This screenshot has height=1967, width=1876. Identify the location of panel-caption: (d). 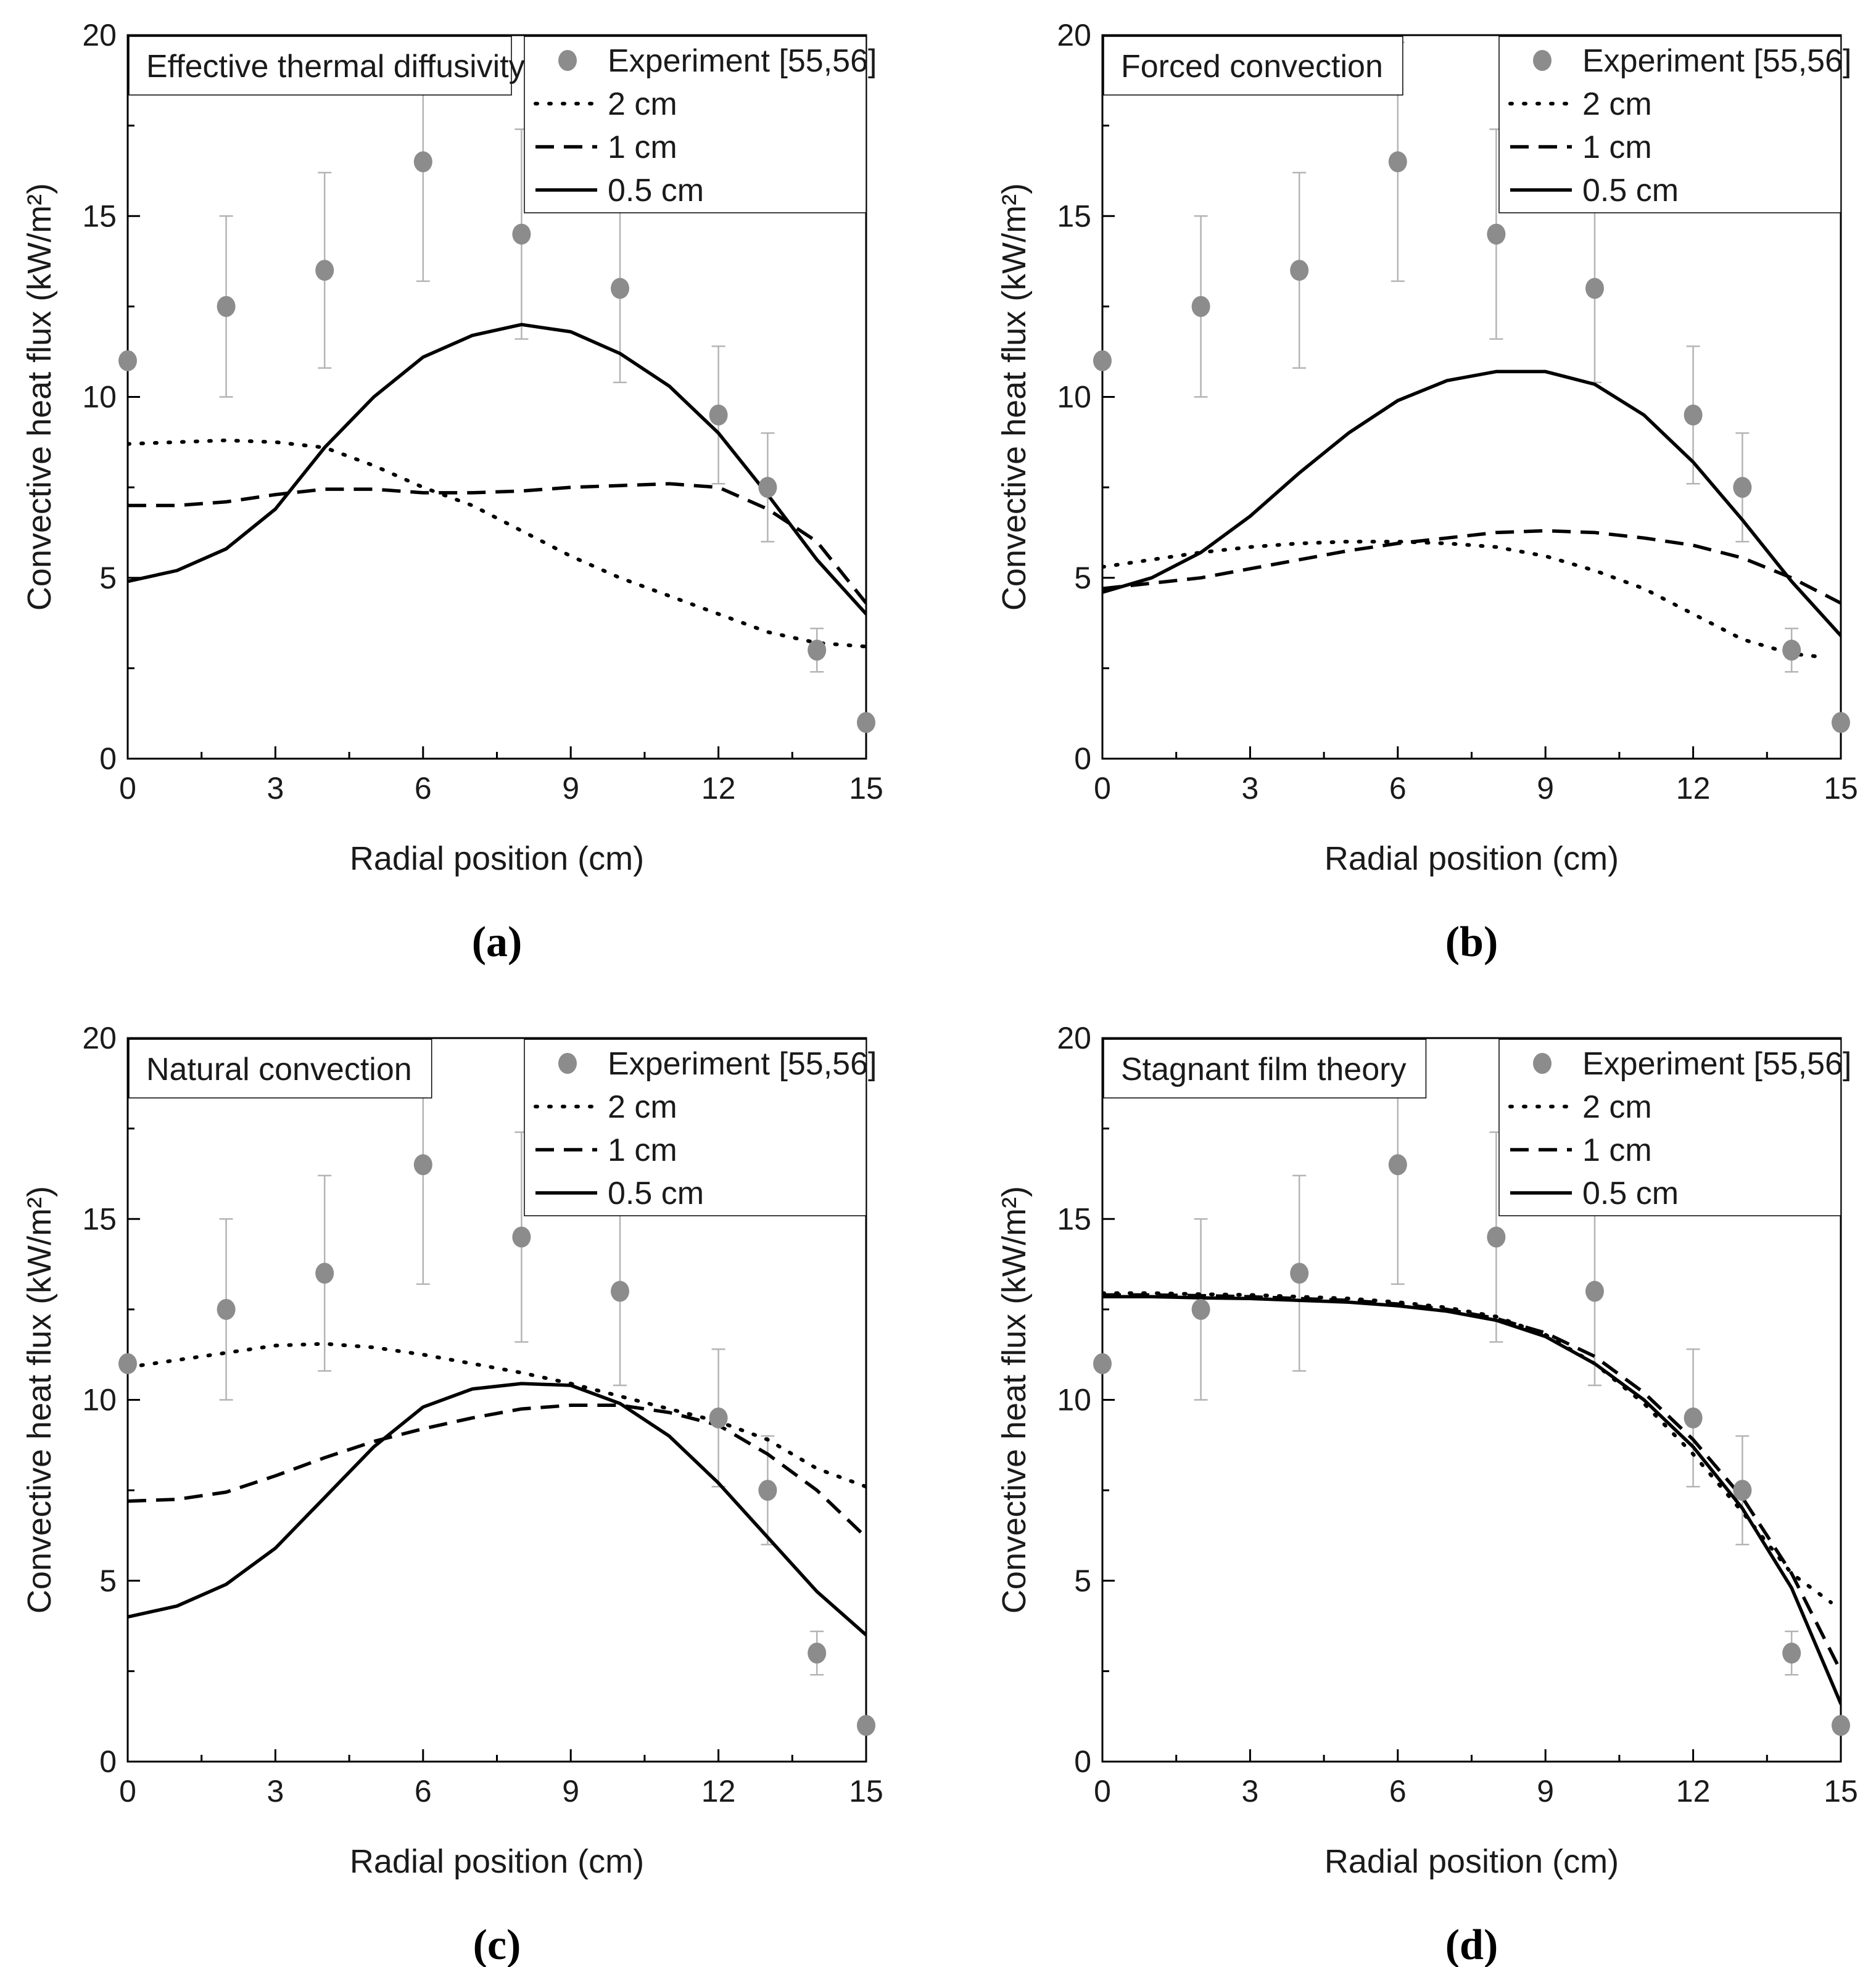
(1471, 1944).